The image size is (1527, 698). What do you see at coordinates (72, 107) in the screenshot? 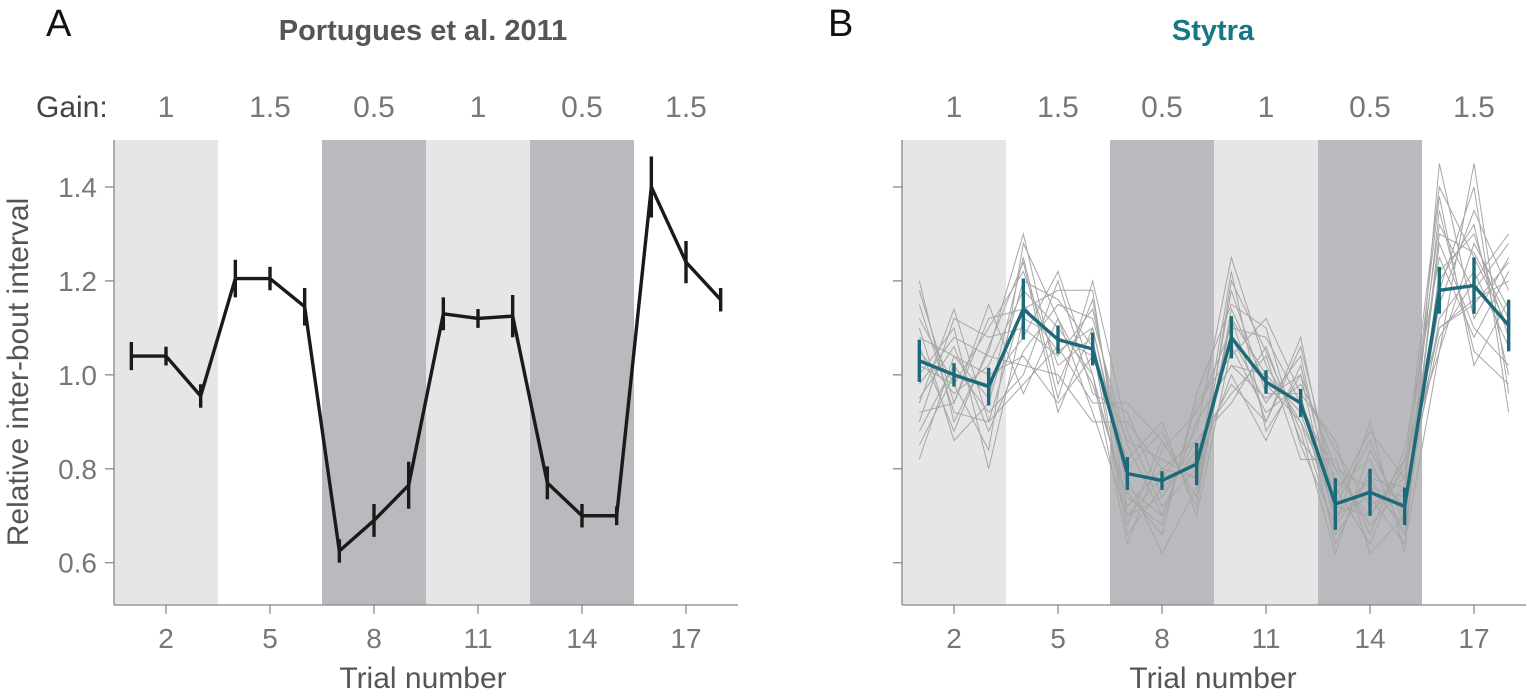
I see `panel-a-gain-label: Gain:` at bounding box center [72, 107].